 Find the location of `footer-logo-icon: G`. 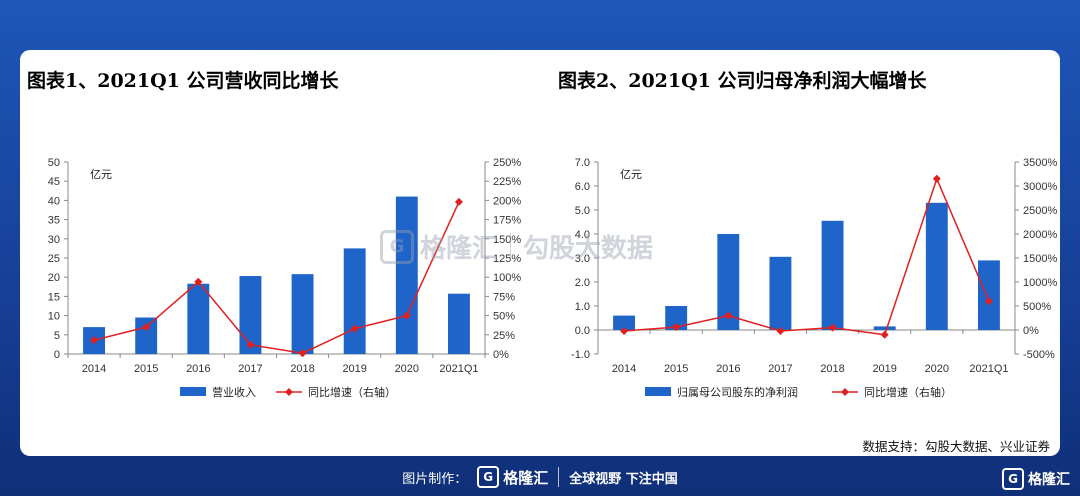

footer-logo-icon: G is located at coordinates (488, 477).